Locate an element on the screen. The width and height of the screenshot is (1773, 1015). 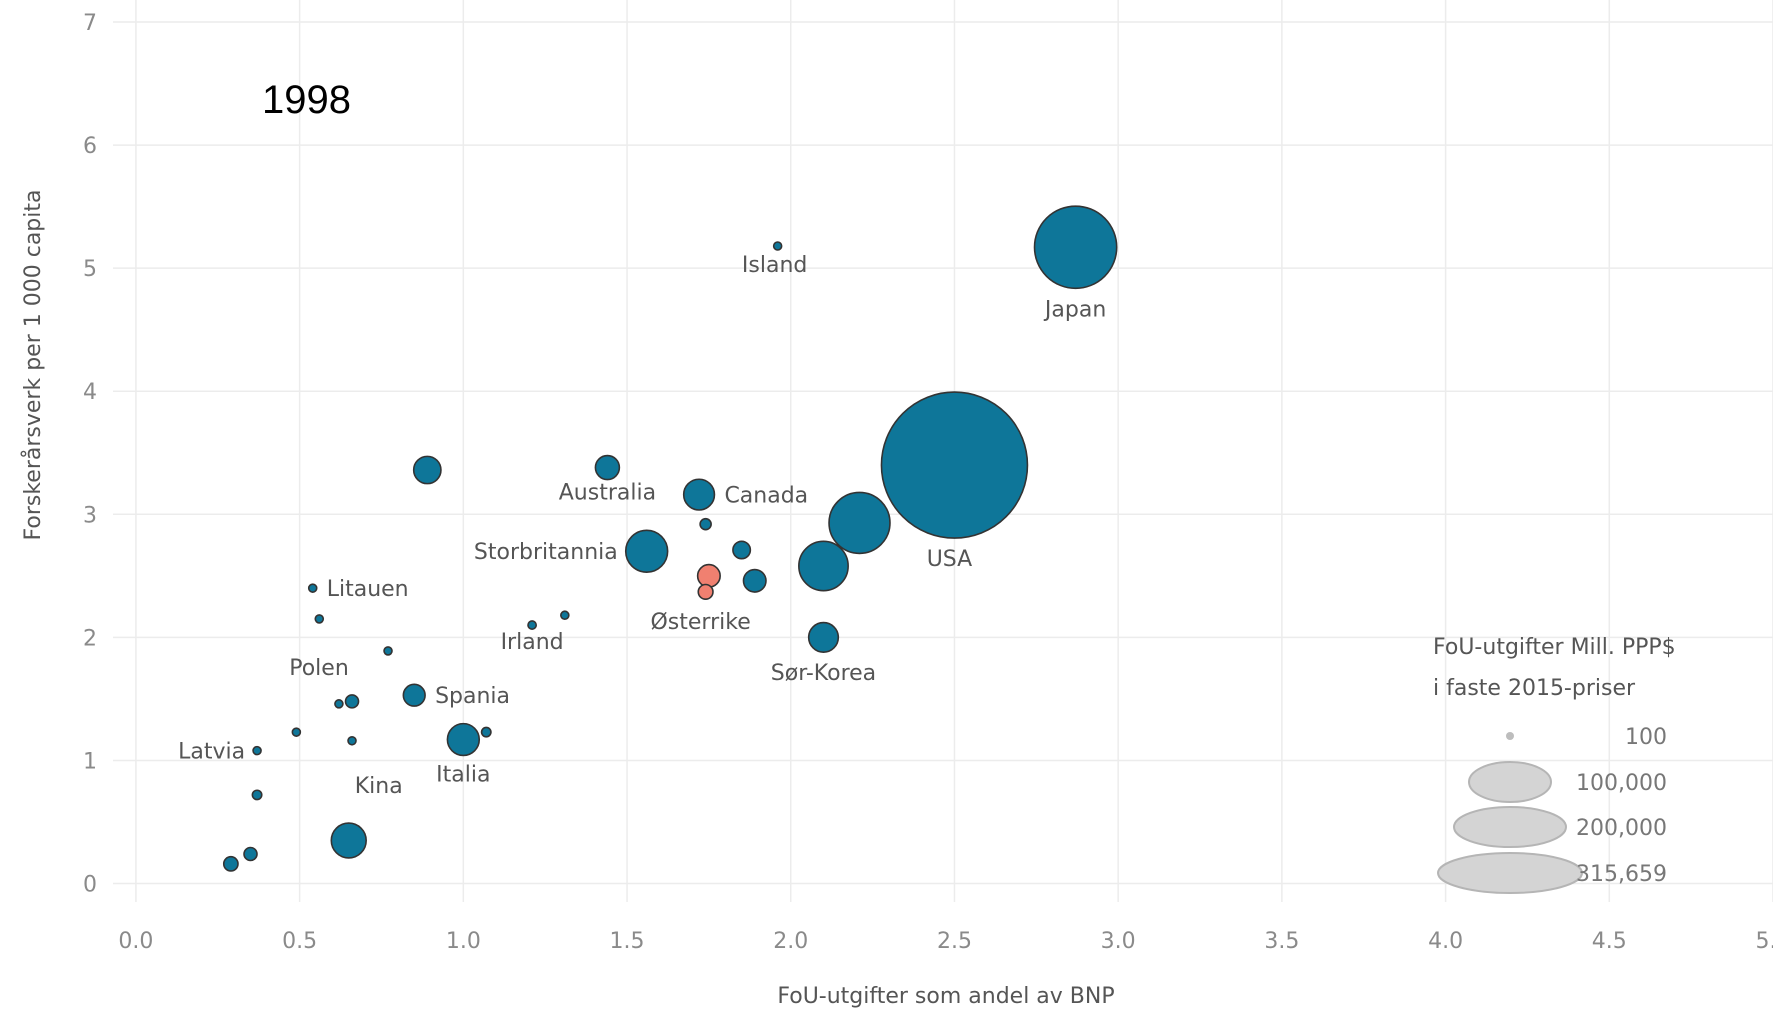
x-tick-label: 0.5 is located at coordinates (299, 941).